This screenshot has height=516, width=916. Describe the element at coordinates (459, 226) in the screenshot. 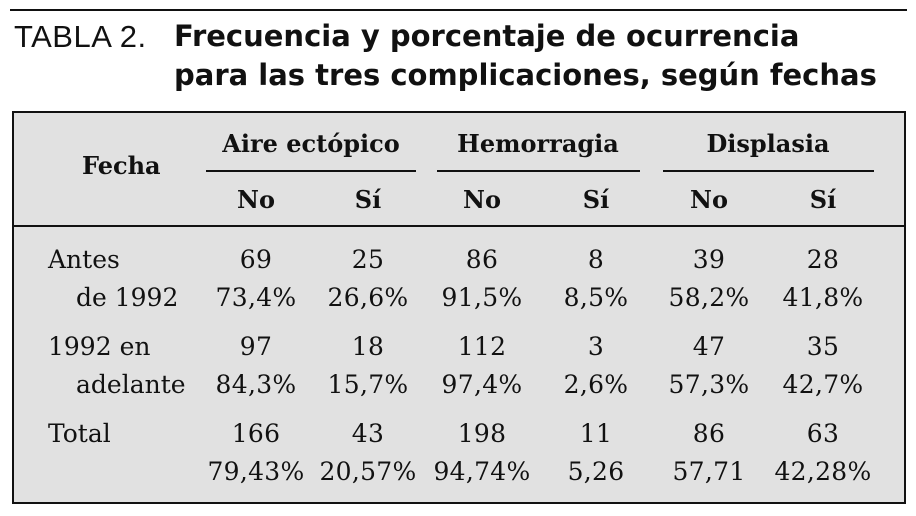

I see `header-separator` at that location.